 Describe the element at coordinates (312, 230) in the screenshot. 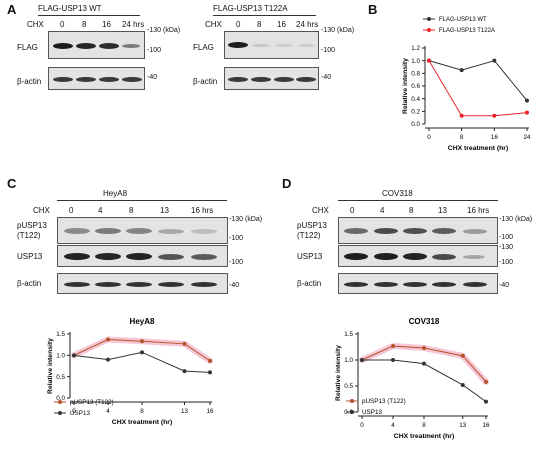

I see `row-label: pUSP13 (T122)` at that location.